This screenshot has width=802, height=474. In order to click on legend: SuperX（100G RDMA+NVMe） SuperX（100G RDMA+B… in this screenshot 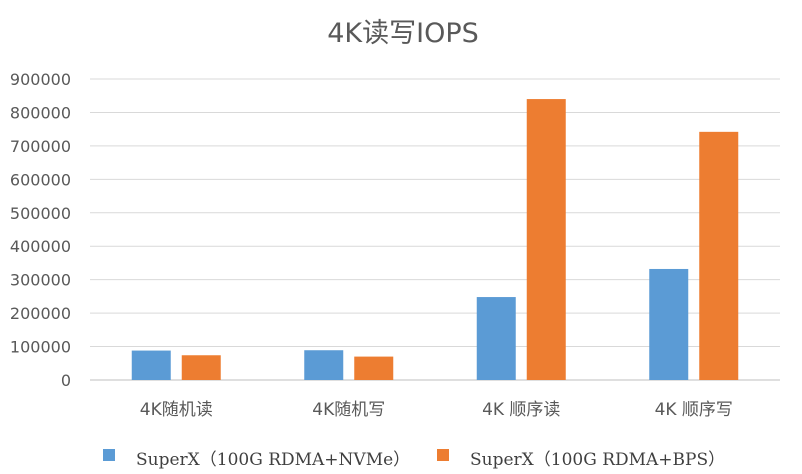, I will do `click(414, 459)`.